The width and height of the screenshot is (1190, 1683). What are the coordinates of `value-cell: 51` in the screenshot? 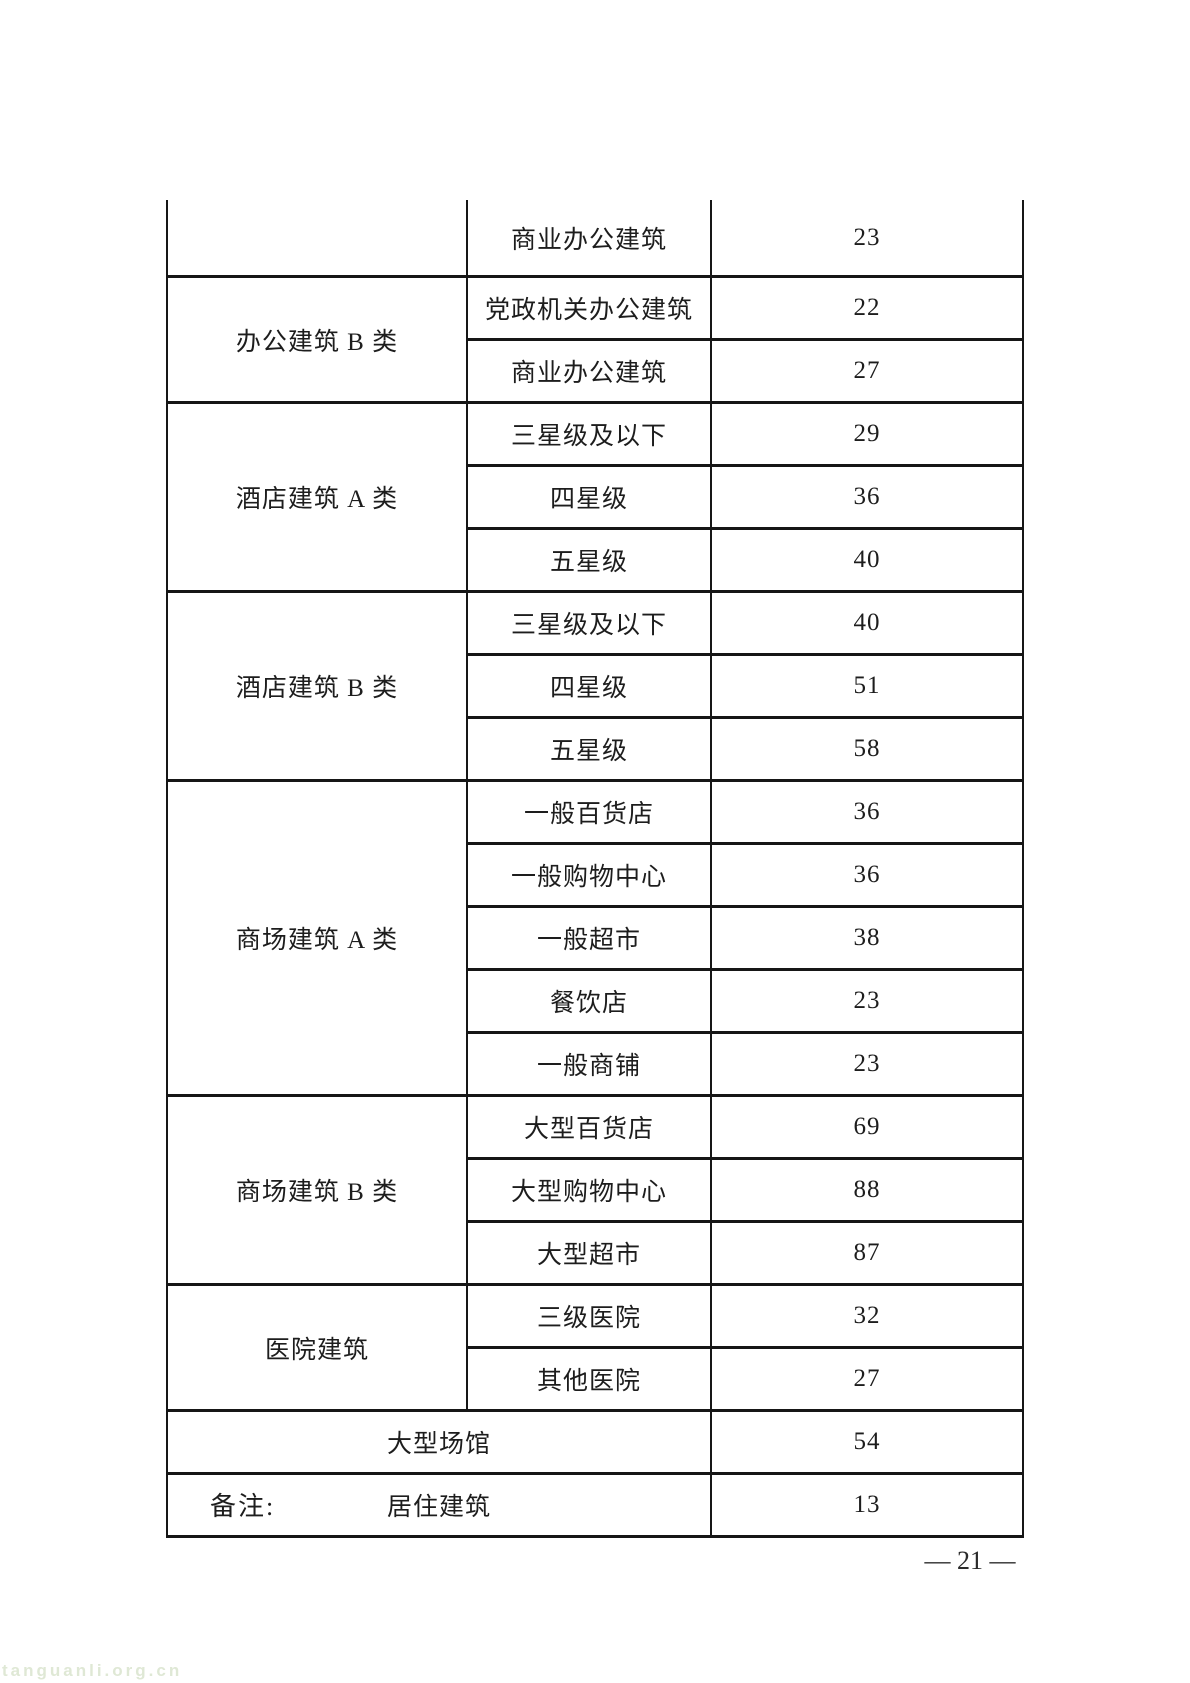 It's located at (867, 686).